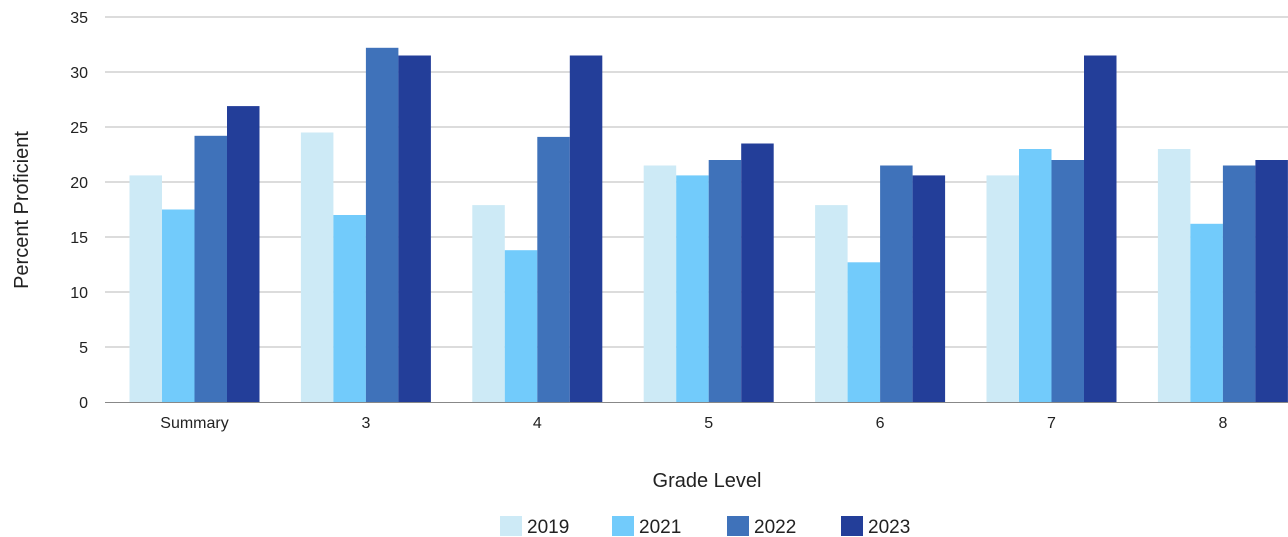  What do you see at coordinates (79, 238) in the screenshot?
I see `y-tick-label: 15` at bounding box center [79, 238].